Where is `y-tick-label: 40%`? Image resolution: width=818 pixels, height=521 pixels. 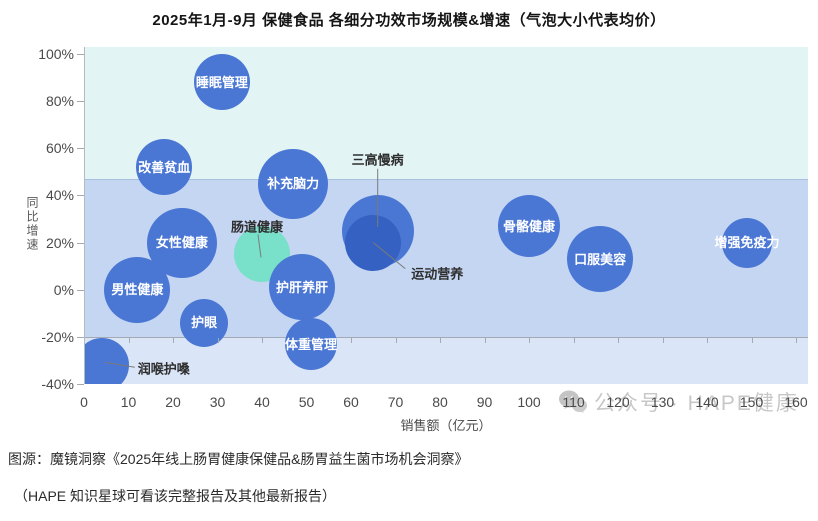
y-tick-label: 40% is located at coordinates (59, 195).